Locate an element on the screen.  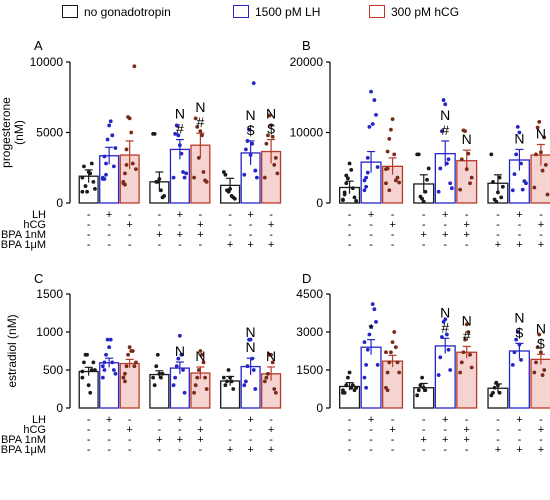
y-axis-label-line: estradiol (nM) is located at coordinates (12, 350).